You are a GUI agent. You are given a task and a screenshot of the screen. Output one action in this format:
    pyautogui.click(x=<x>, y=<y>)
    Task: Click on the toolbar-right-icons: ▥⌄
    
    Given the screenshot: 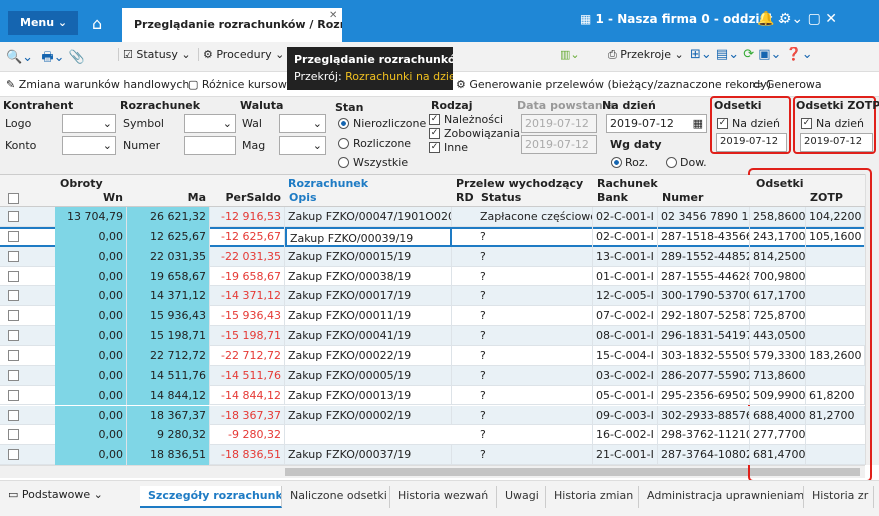 What is the action you would take?
    pyautogui.click(x=570, y=54)
    